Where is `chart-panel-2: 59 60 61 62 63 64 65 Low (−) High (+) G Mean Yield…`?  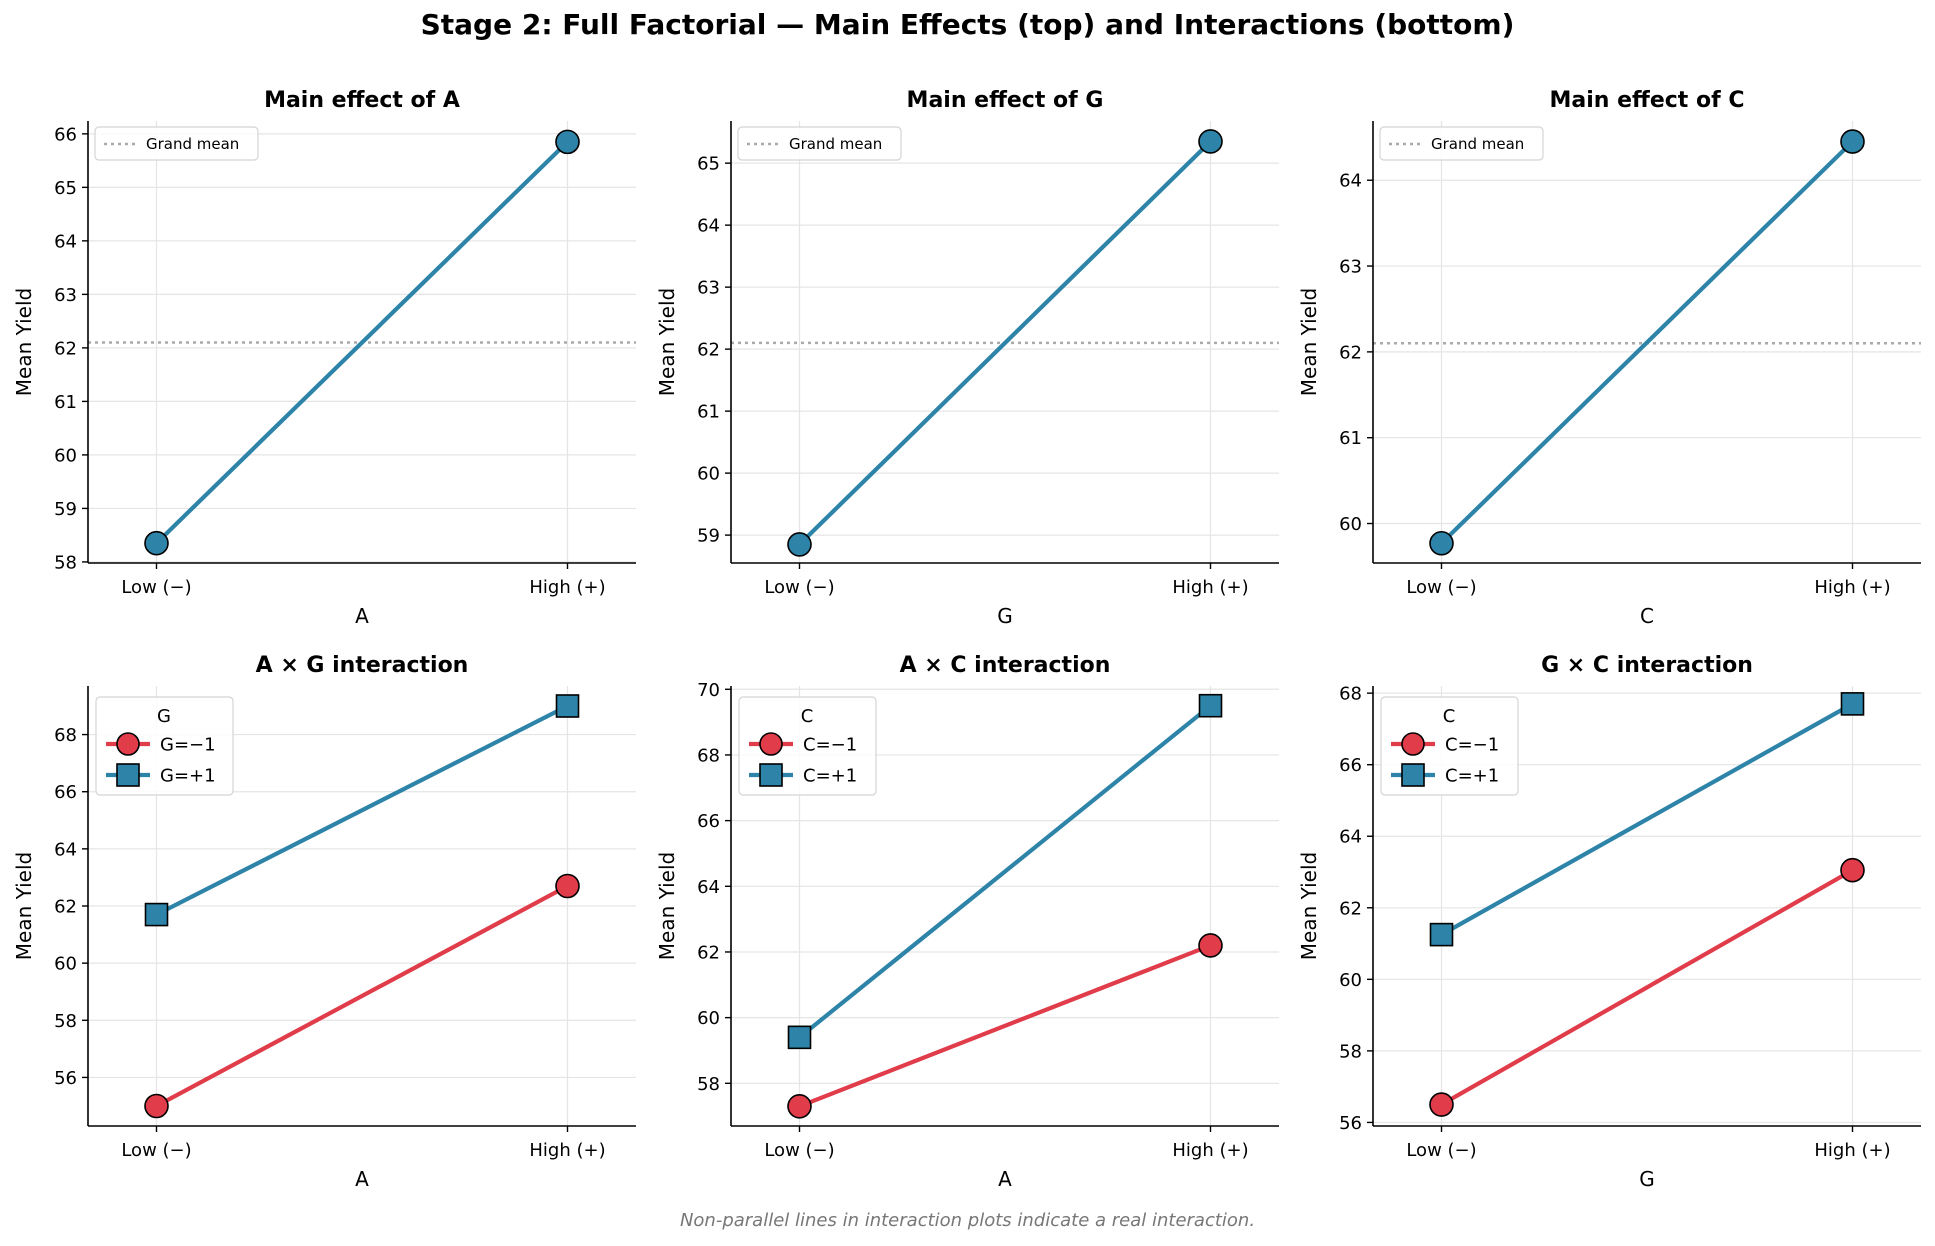
chart-panel-2: 59 60 61 62 63 64 65 Low (−) High (+) G Mean Yield… is located at coordinates (967, 358).